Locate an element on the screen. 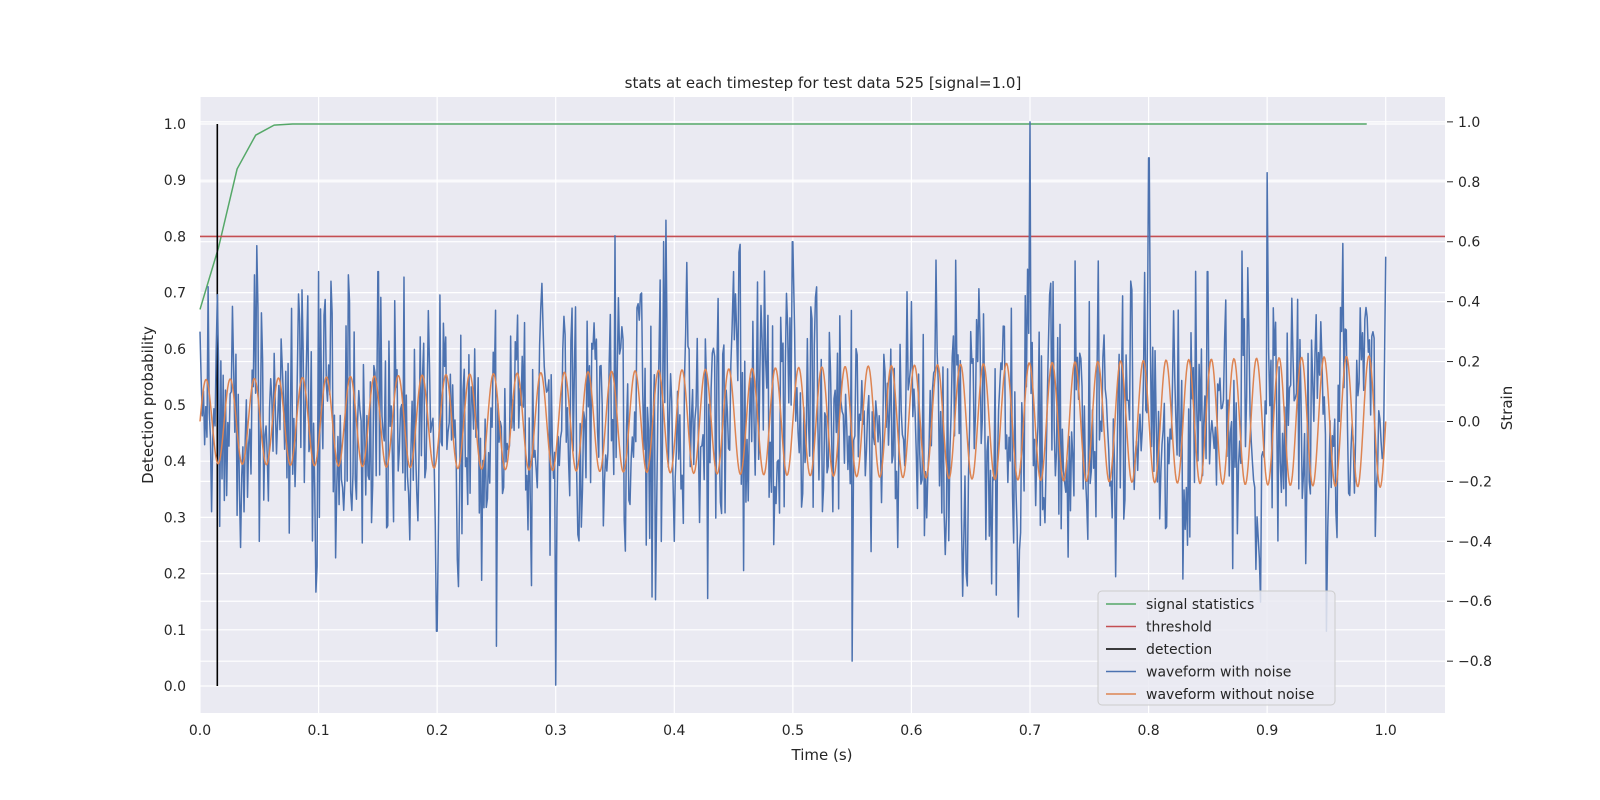 This screenshot has width=1600, height=800. legend-label: detection is located at coordinates (1179, 650).